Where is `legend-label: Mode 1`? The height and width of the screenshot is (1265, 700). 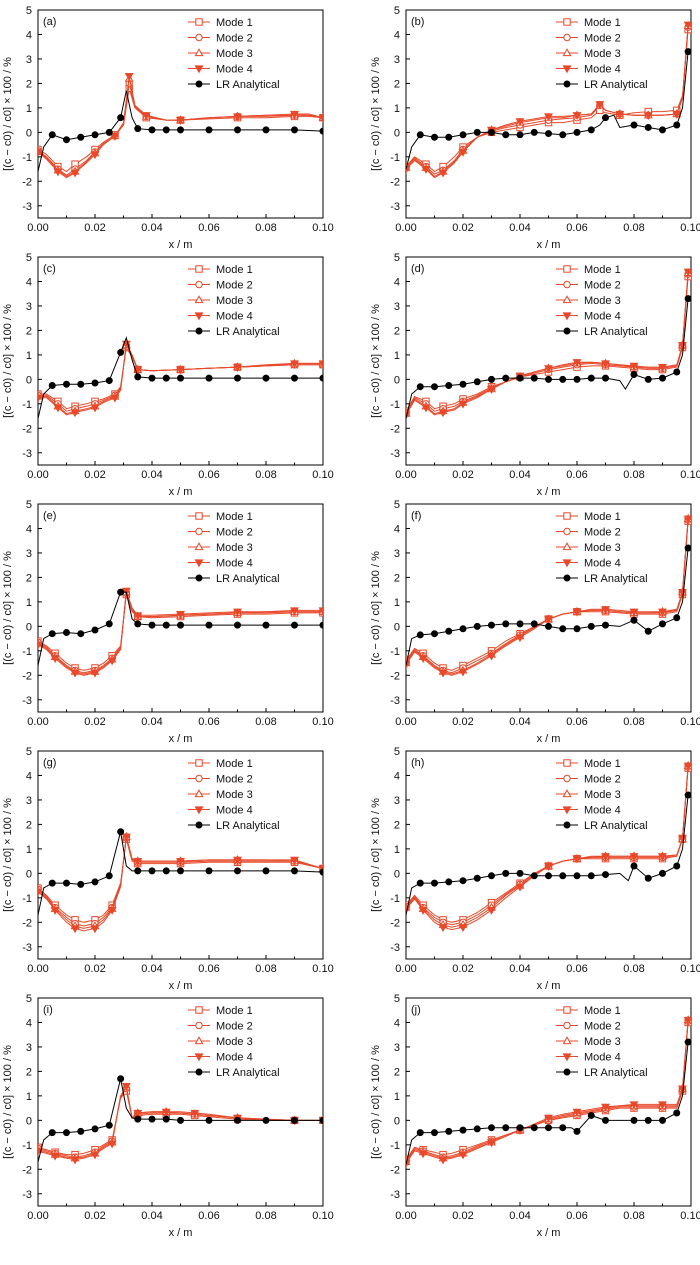
legend-label: Mode 1 is located at coordinates (234, 764).